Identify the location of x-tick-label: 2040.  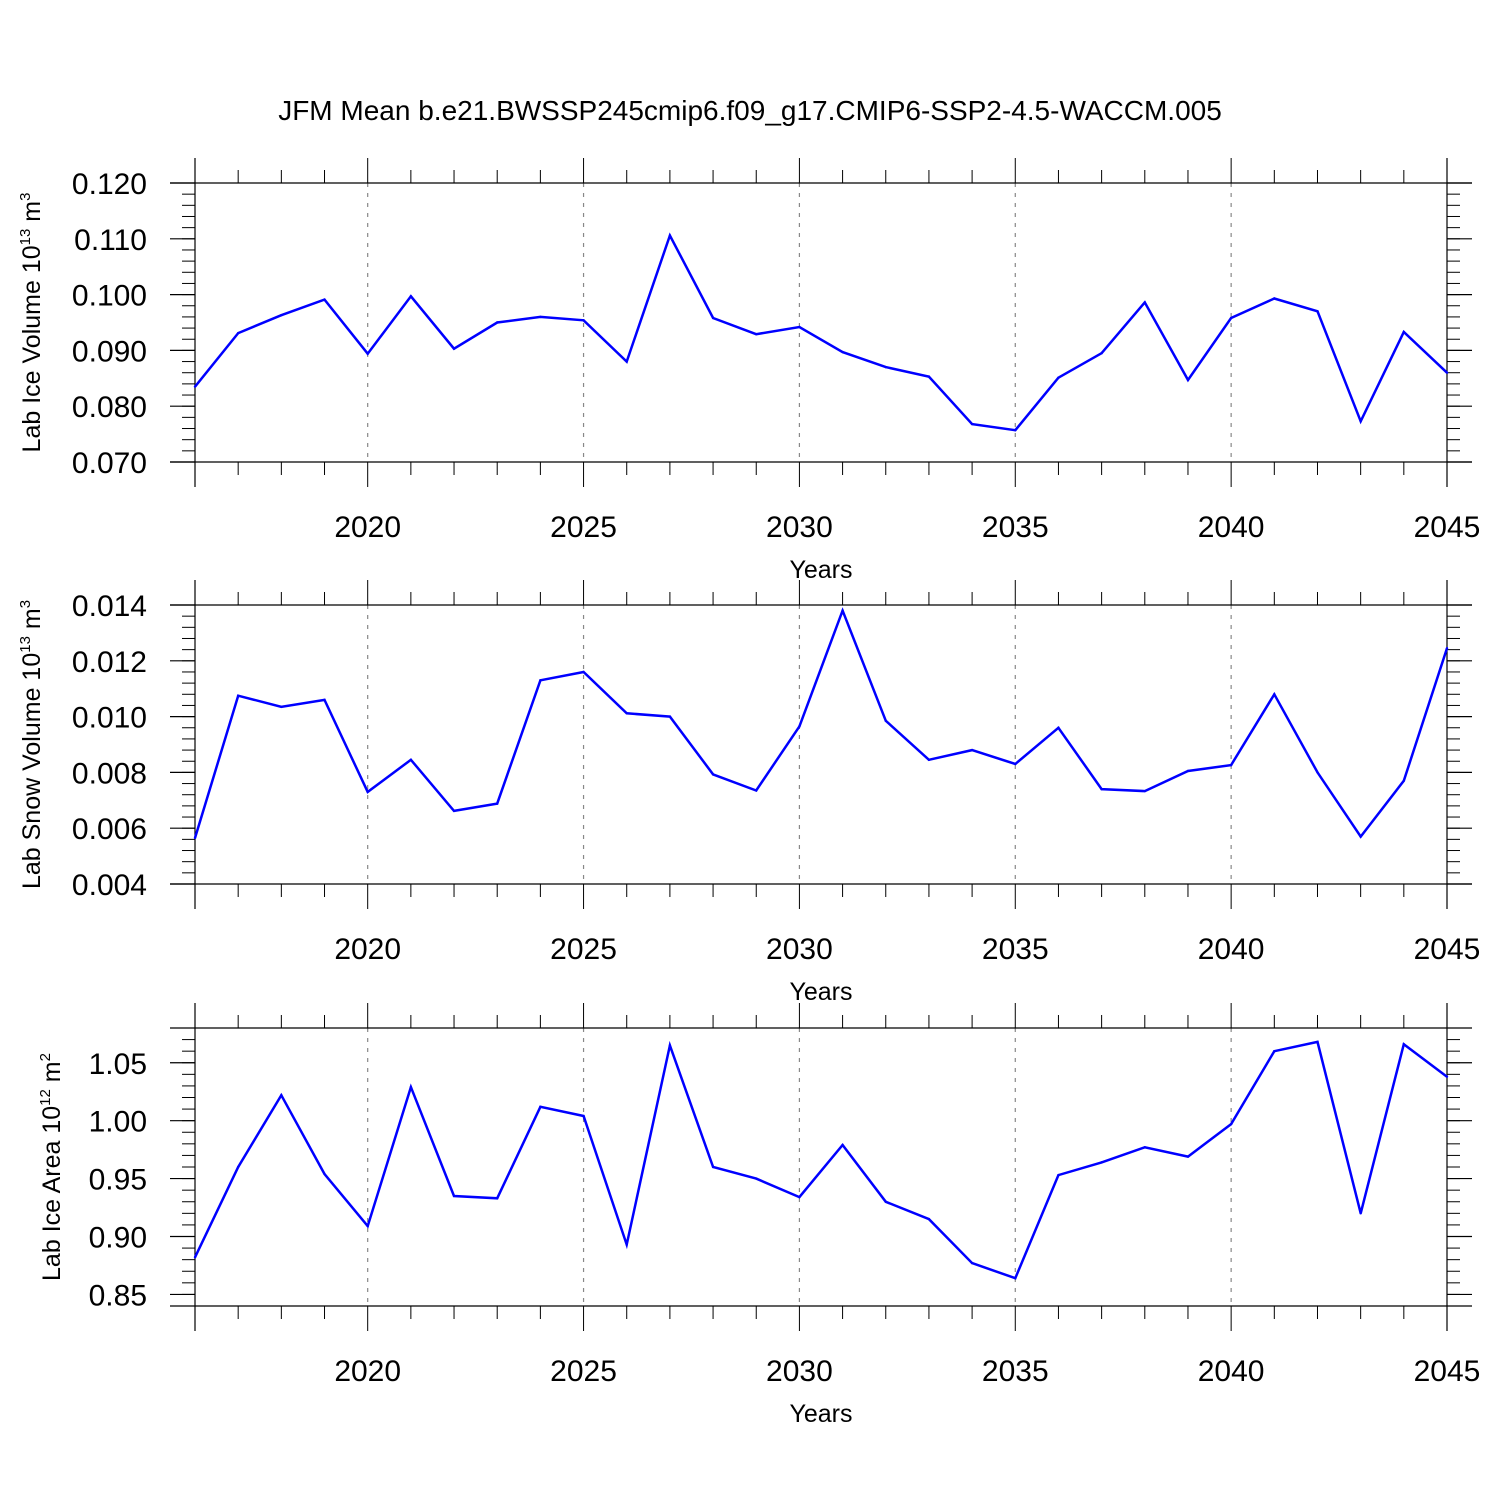
(1231, 1371).